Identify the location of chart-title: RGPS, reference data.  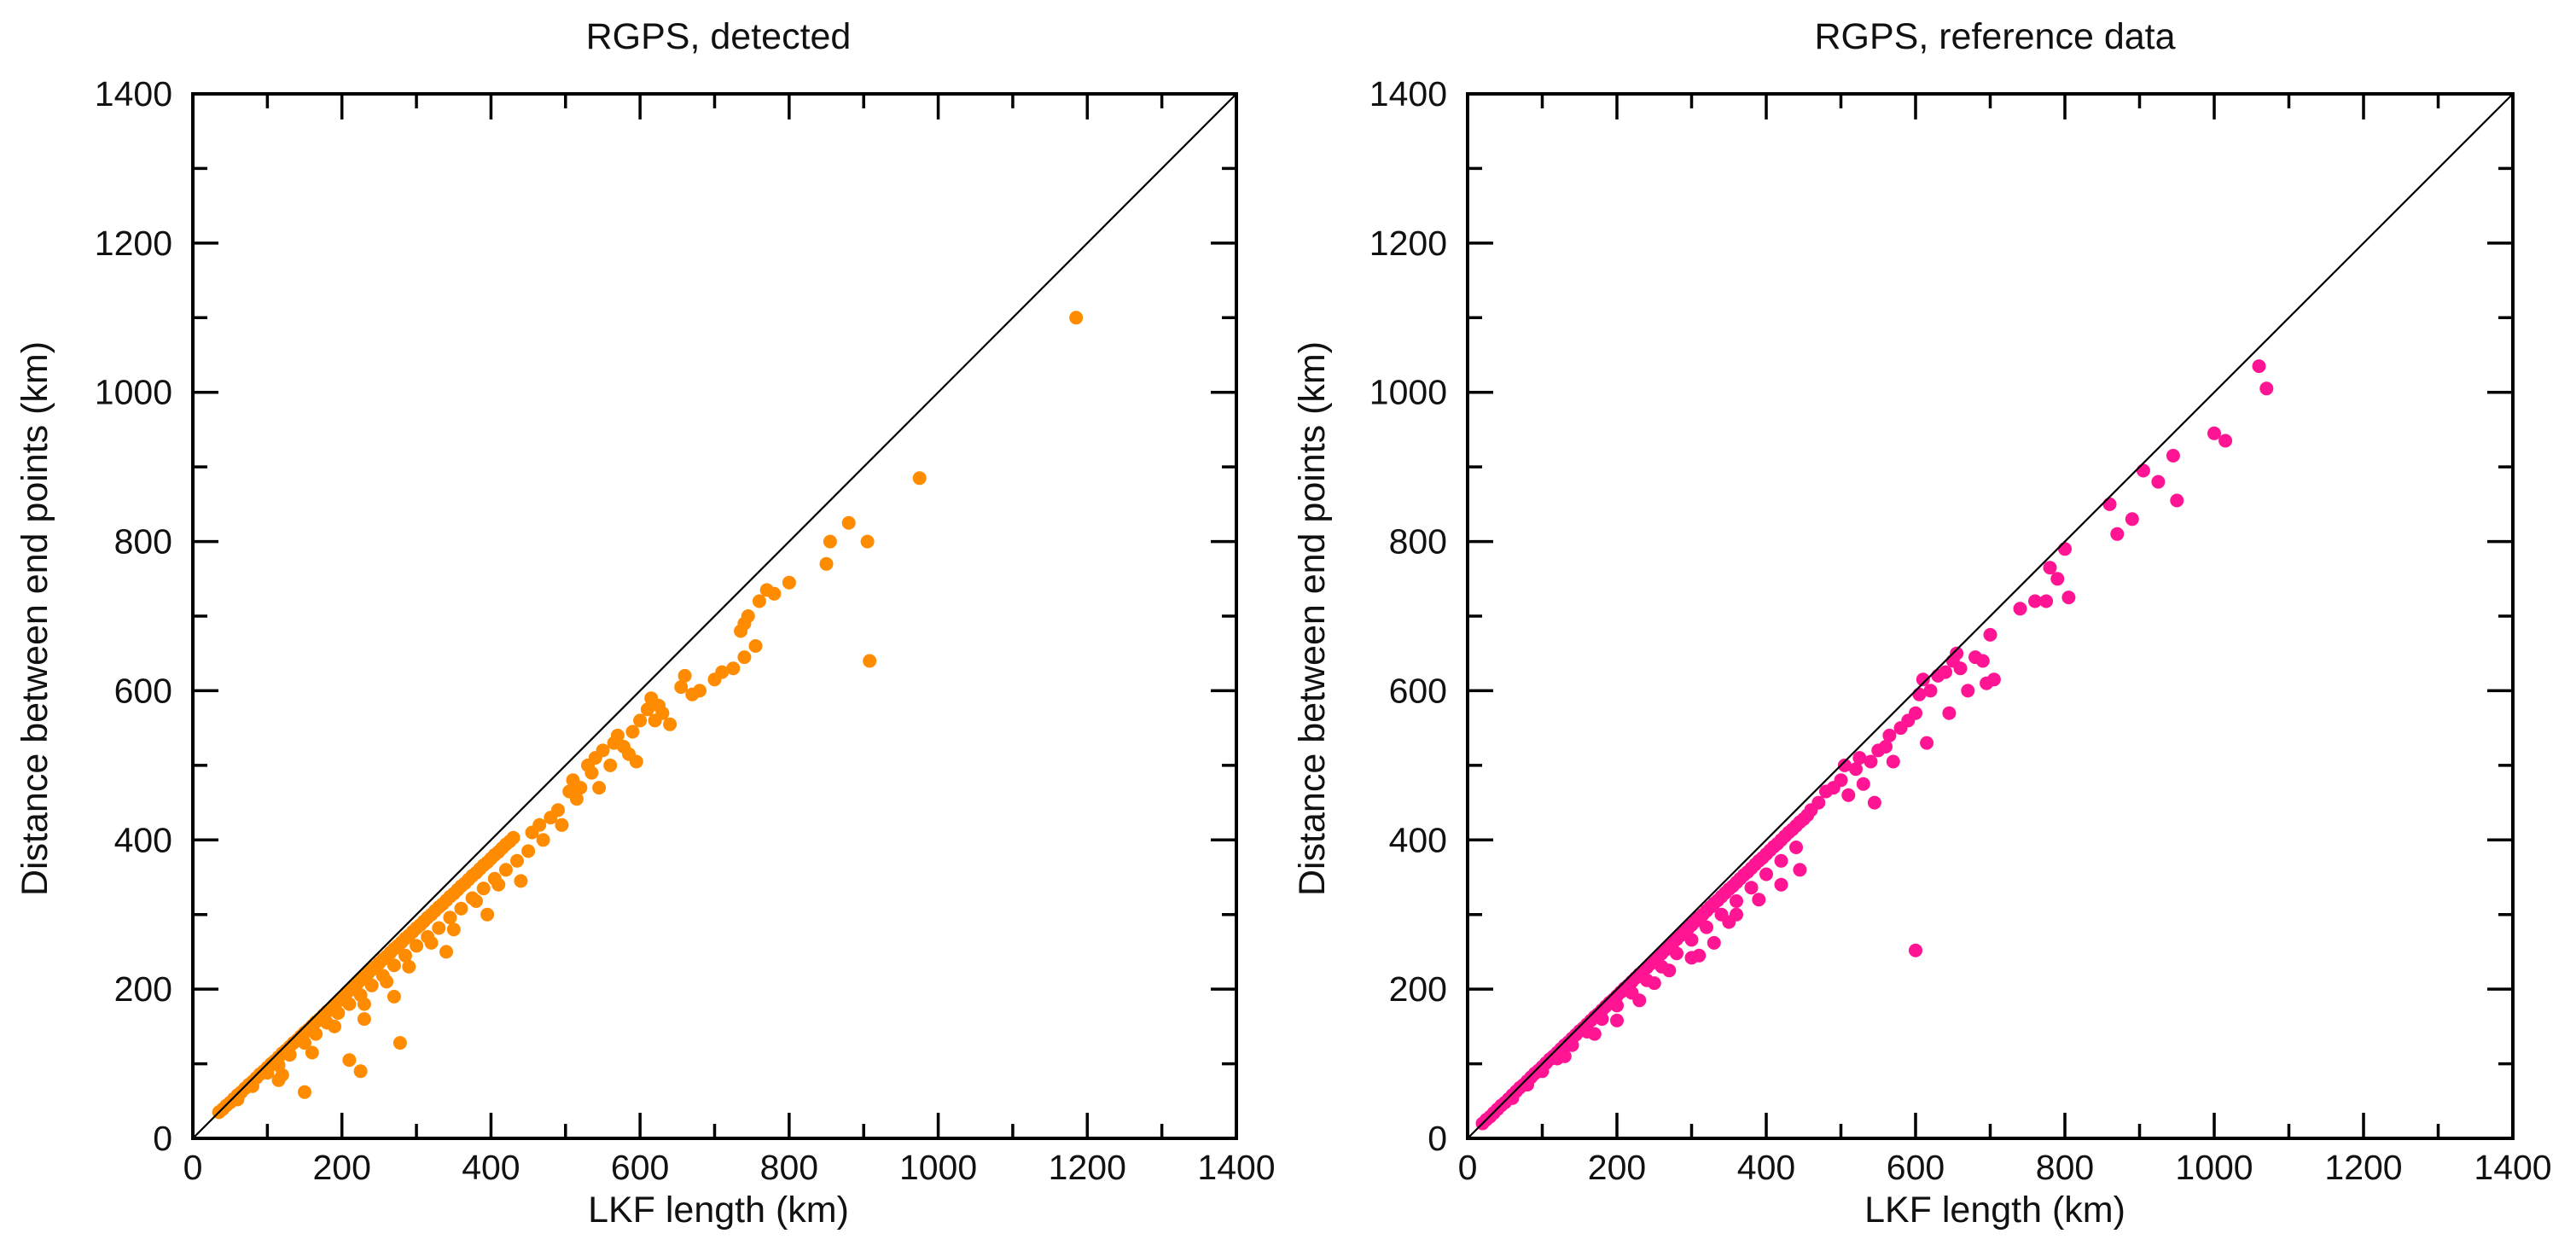
(1995, 36).